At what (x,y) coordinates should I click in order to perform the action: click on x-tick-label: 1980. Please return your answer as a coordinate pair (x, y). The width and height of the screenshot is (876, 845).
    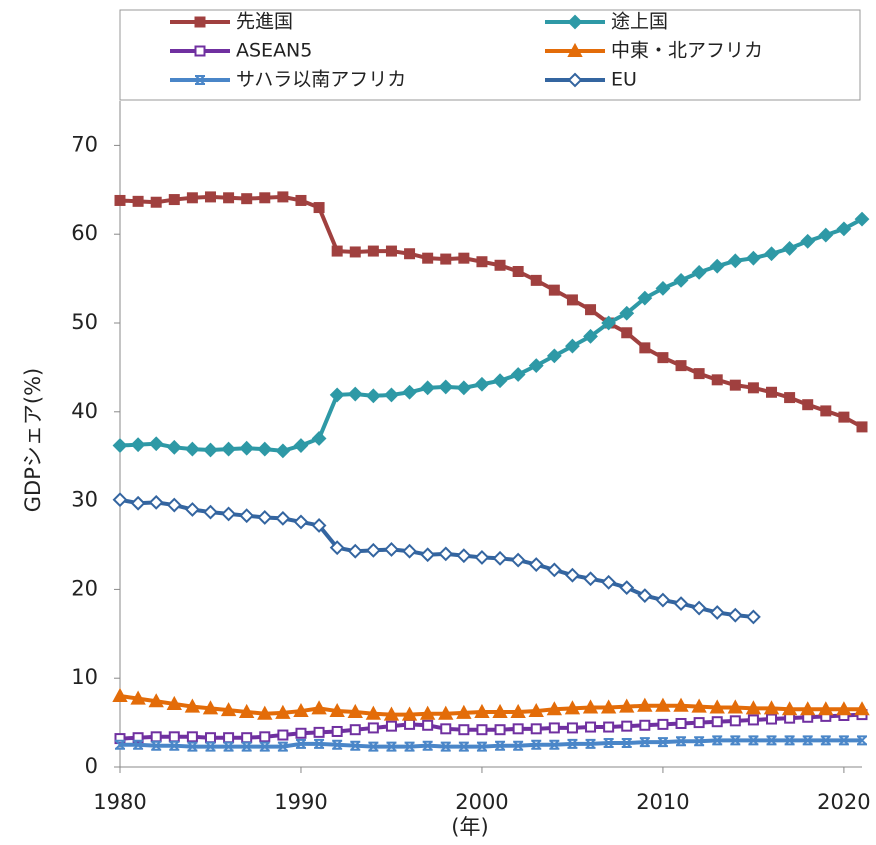
    Looking at the image, I should click on (119, 802).